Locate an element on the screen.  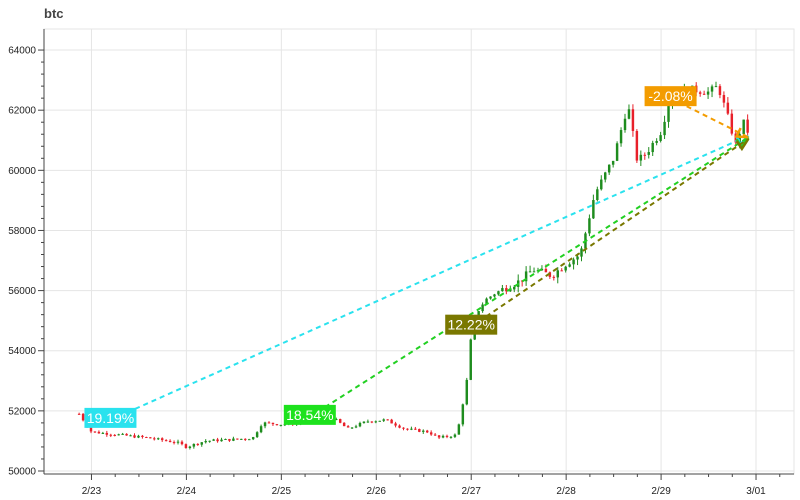
annotation-label: 12.22% is located at coordinates (470, 325).